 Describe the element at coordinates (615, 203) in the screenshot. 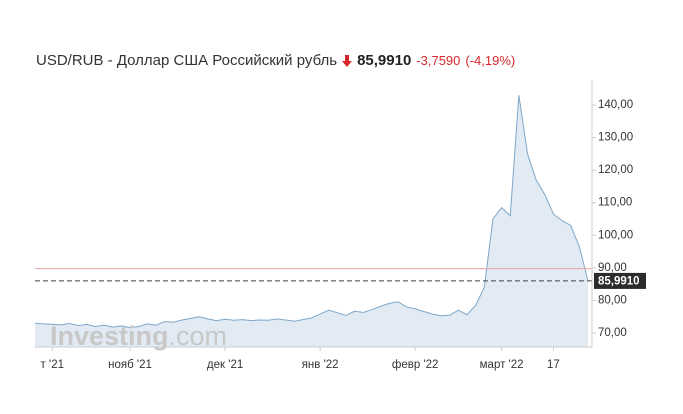

I see `y-tick-label: 110,00` at that location.